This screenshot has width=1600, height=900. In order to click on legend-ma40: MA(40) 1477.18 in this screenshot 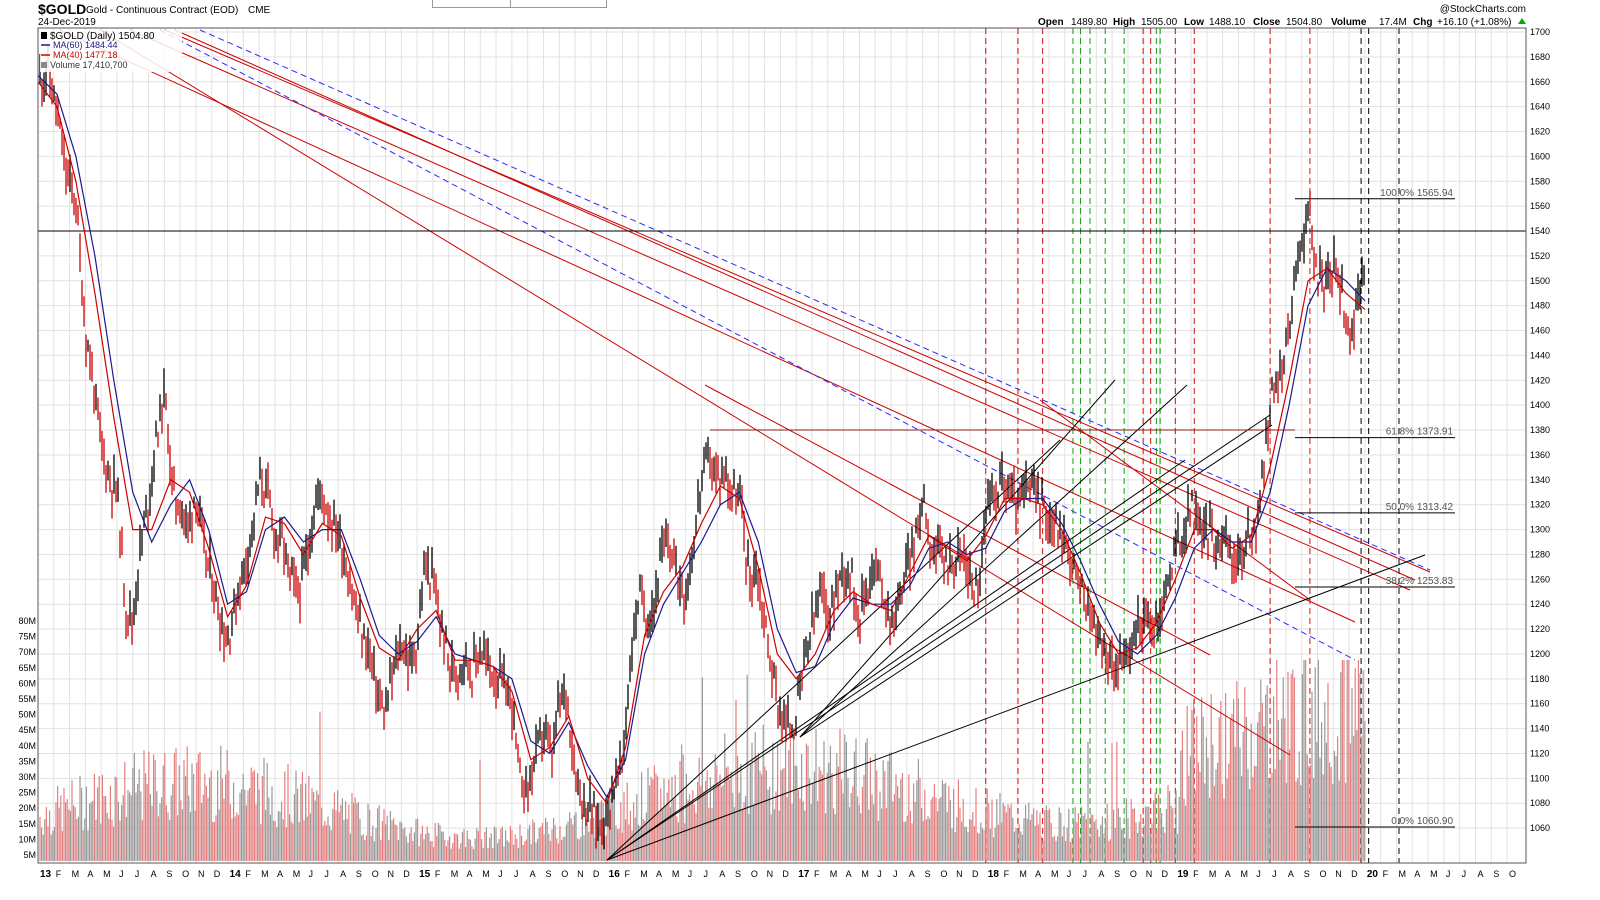, I will do `click(85, 55)`.